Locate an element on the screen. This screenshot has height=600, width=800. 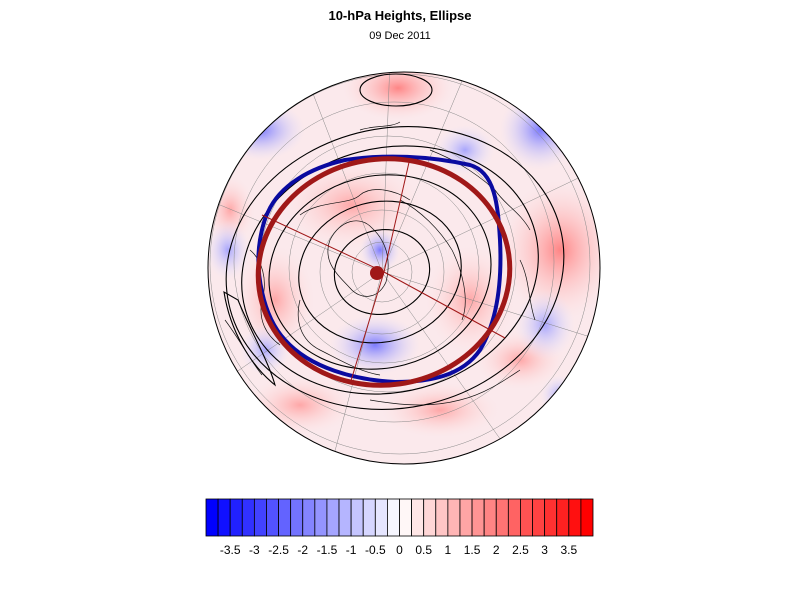
colorbar-boxes is located at coordinates (399, 517).